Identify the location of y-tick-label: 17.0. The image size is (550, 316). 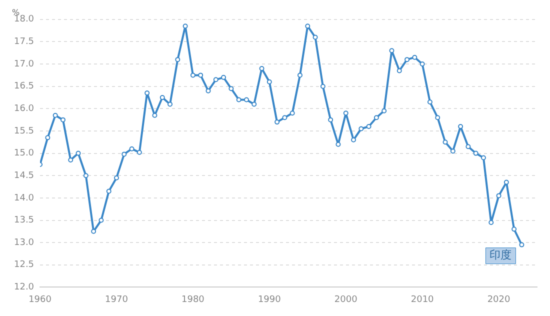
(24, 64).